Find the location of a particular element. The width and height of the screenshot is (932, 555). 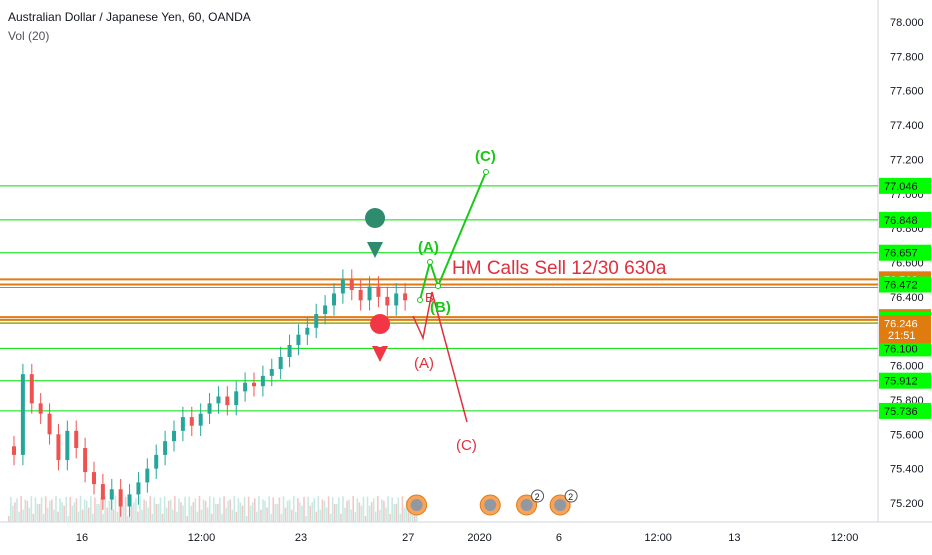

countdown-badge is located at coordinates (905, 335).